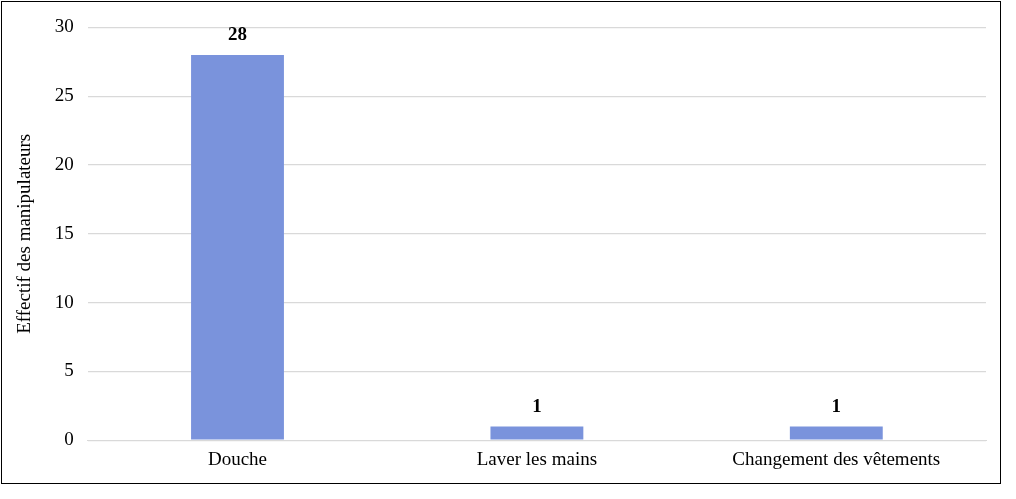 The height and width of the screenshot is (499, 1016). What do you see at coordinates (69, 439) in the screenshot?
I see `y-tick-label: 0` at bounding box center [69, 439].